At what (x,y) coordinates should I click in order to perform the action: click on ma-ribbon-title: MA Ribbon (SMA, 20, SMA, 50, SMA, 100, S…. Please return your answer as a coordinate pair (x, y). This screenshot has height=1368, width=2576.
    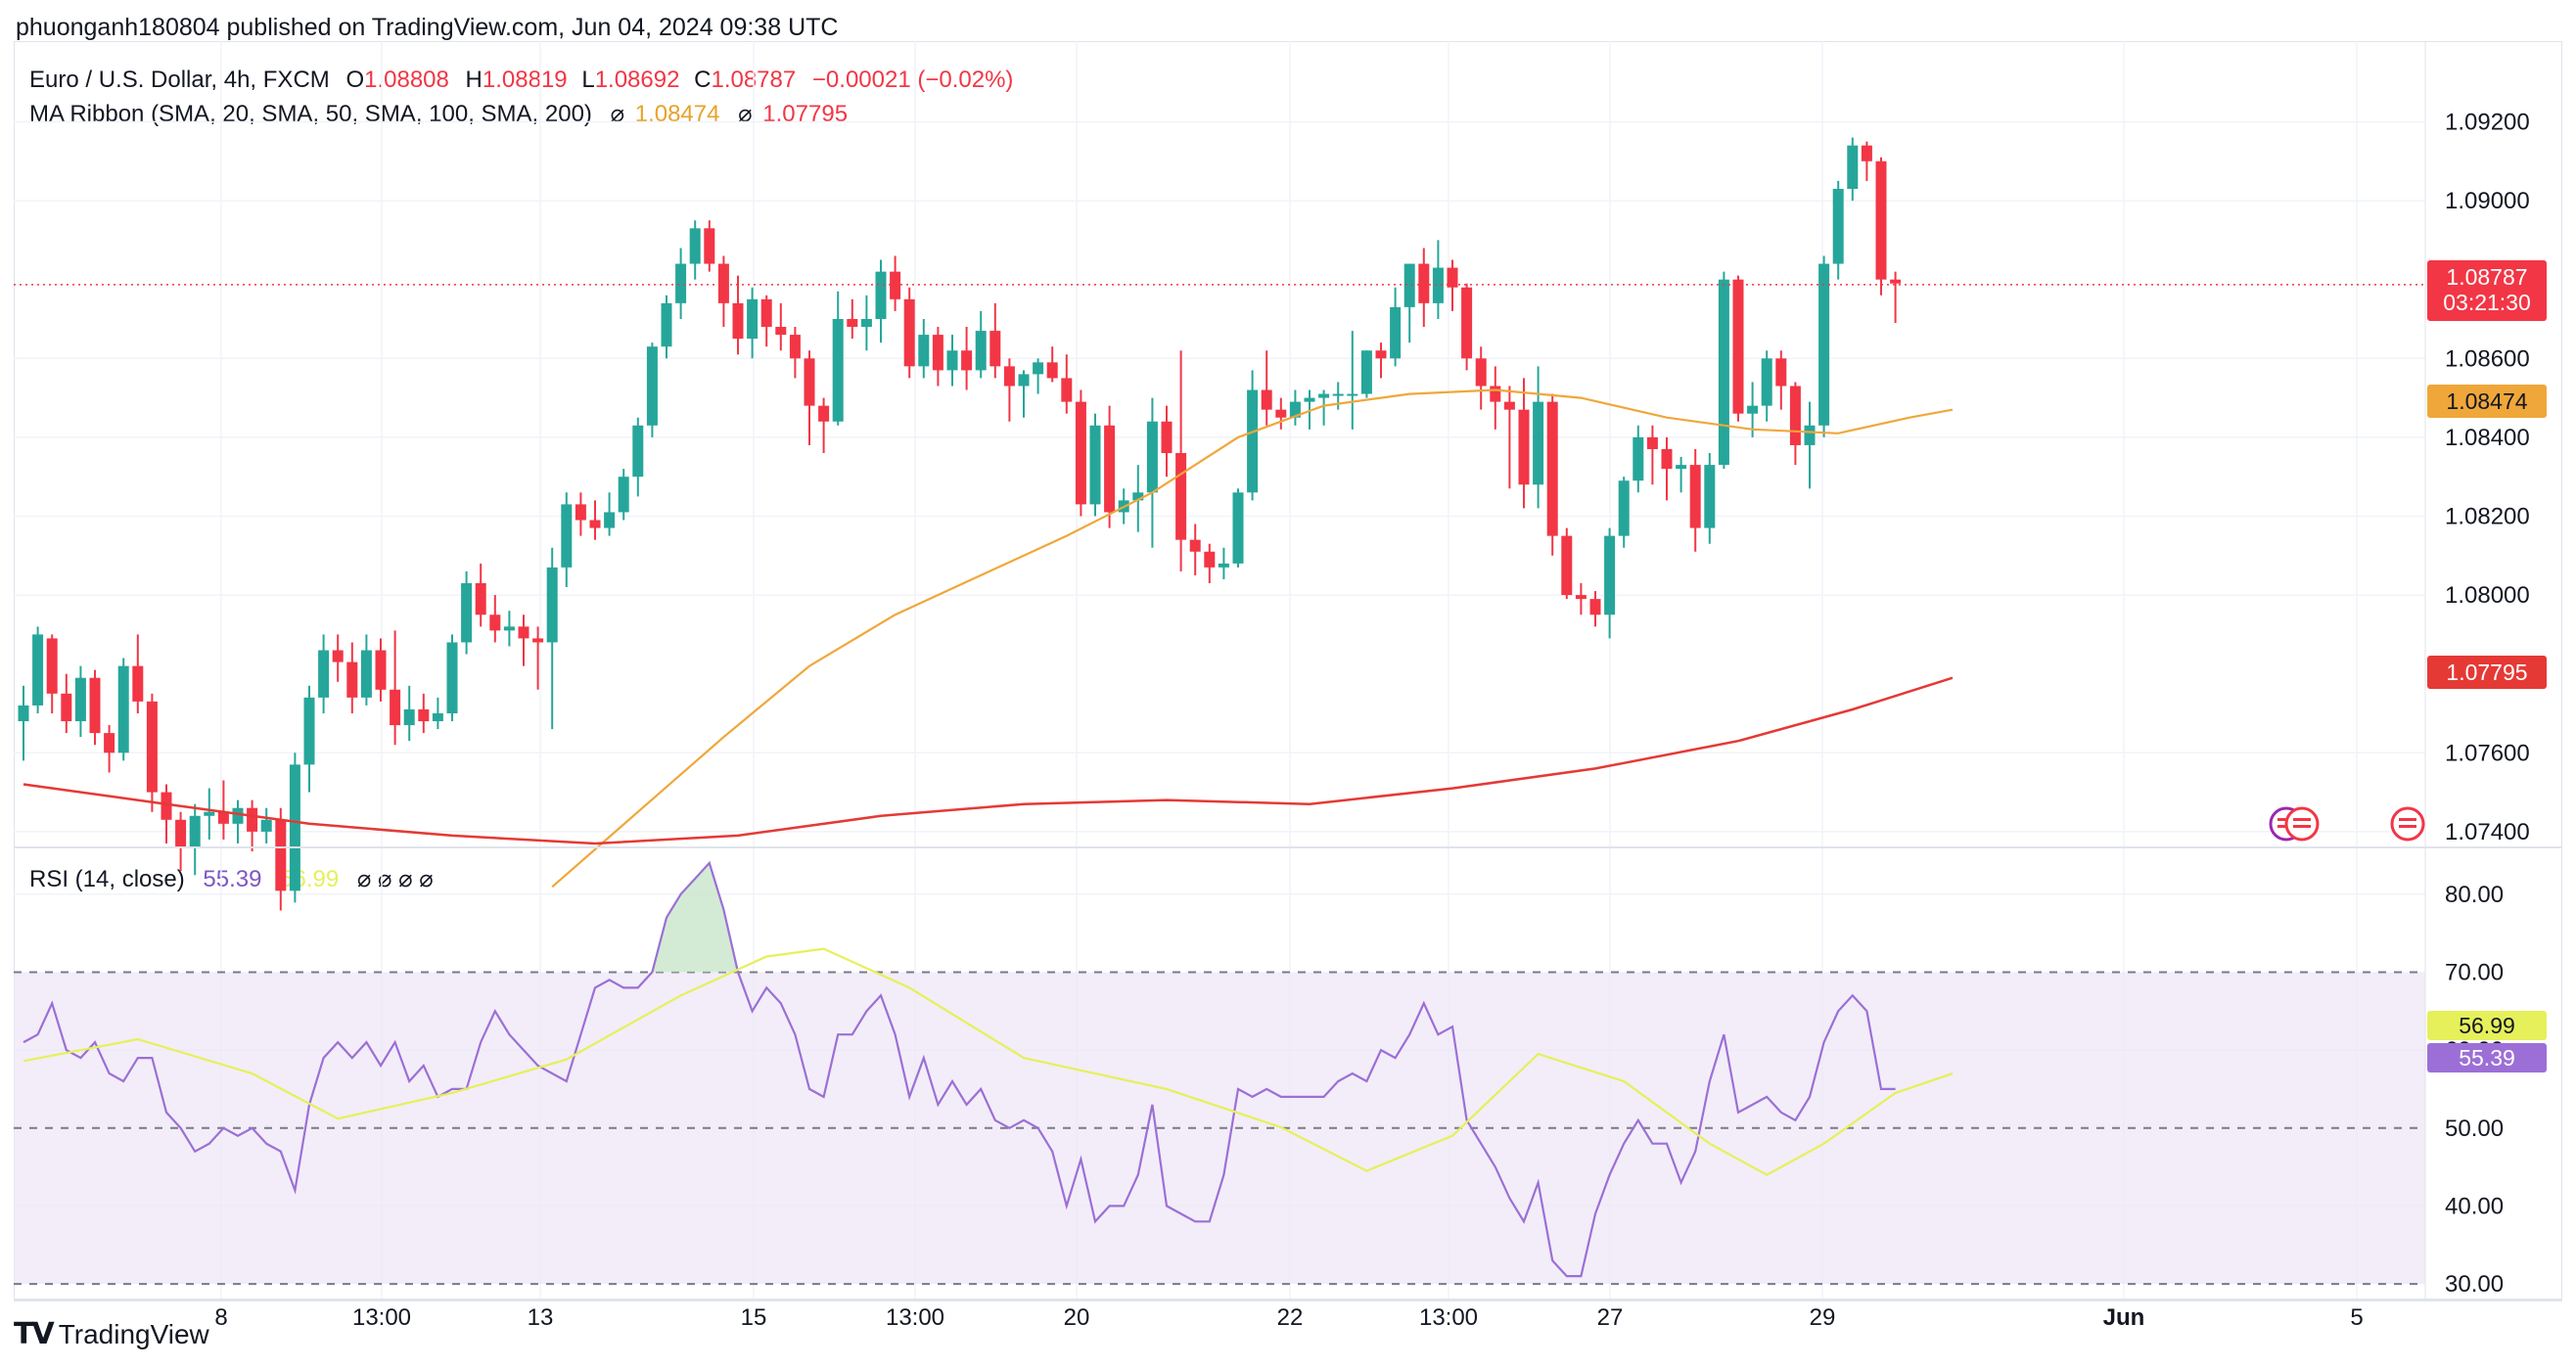
    Looking at the image, I should click on (311, 114).